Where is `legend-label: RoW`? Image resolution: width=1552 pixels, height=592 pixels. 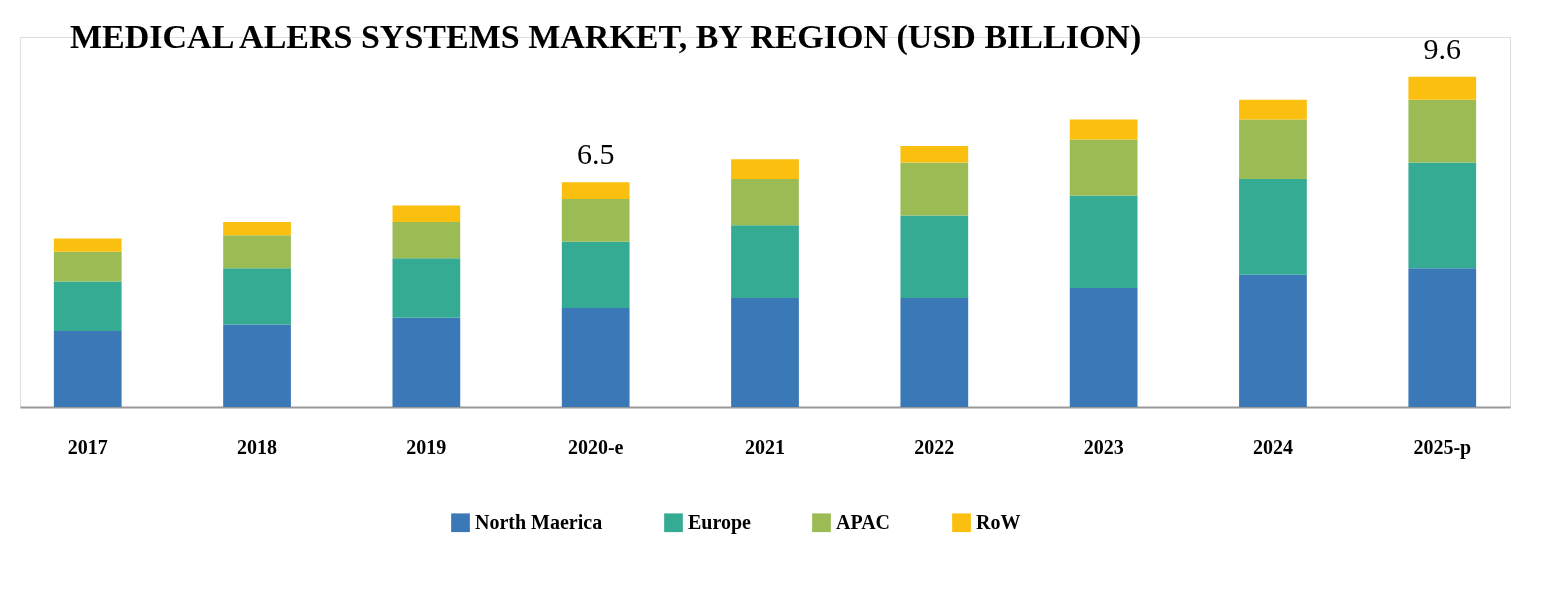
legend-label: RoW is located at coordinates (998, 521).